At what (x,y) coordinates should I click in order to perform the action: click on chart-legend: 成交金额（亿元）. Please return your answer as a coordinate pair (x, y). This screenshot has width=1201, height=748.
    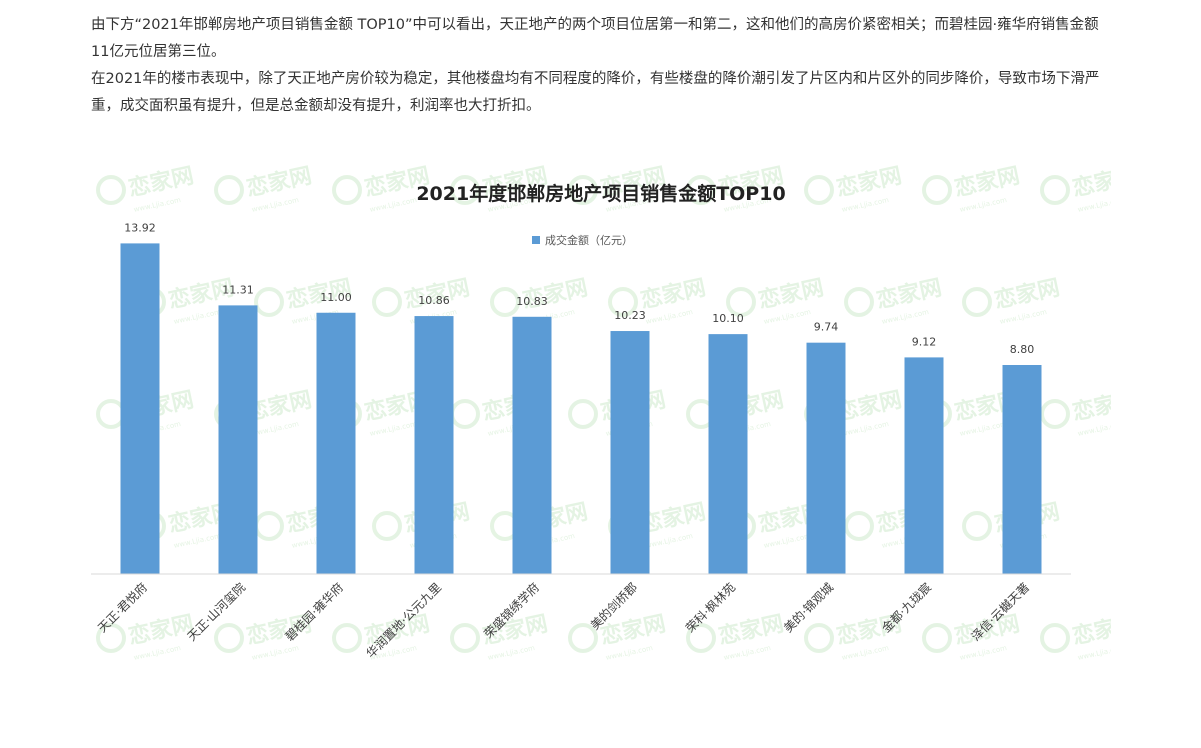
    Looking at the image, I should click on (582, 240).